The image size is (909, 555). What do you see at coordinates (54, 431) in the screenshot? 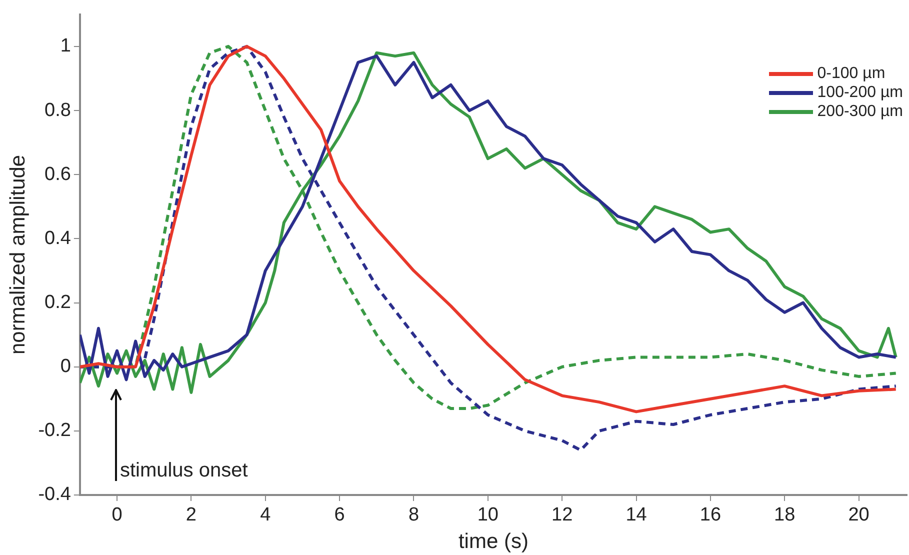
I see `y-tick-label: -0.2` at bounding box center [54, 431].